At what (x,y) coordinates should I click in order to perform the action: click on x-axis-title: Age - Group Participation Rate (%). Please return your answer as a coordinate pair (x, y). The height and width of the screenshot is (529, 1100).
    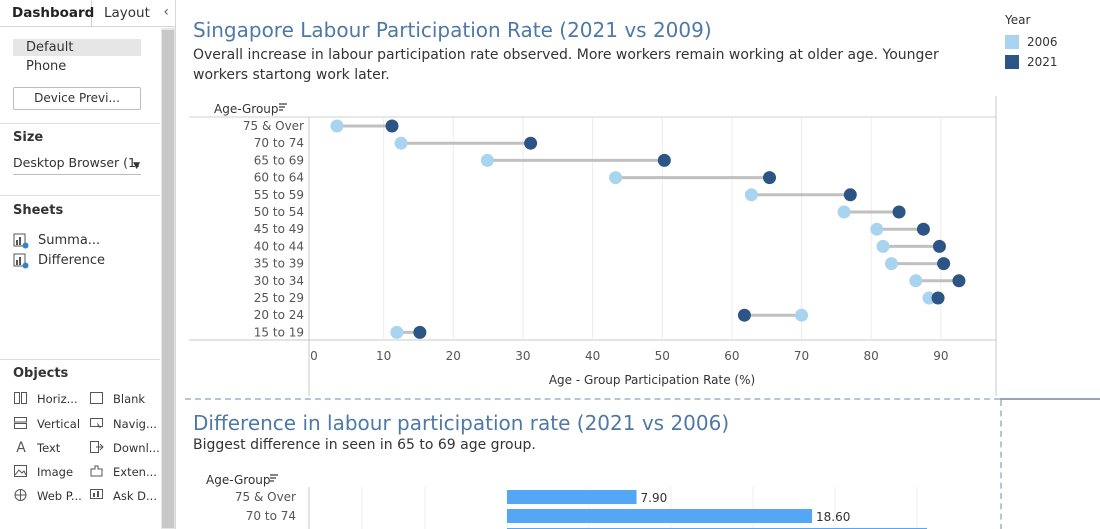
    Looking at the image, I should click on (652, 380).